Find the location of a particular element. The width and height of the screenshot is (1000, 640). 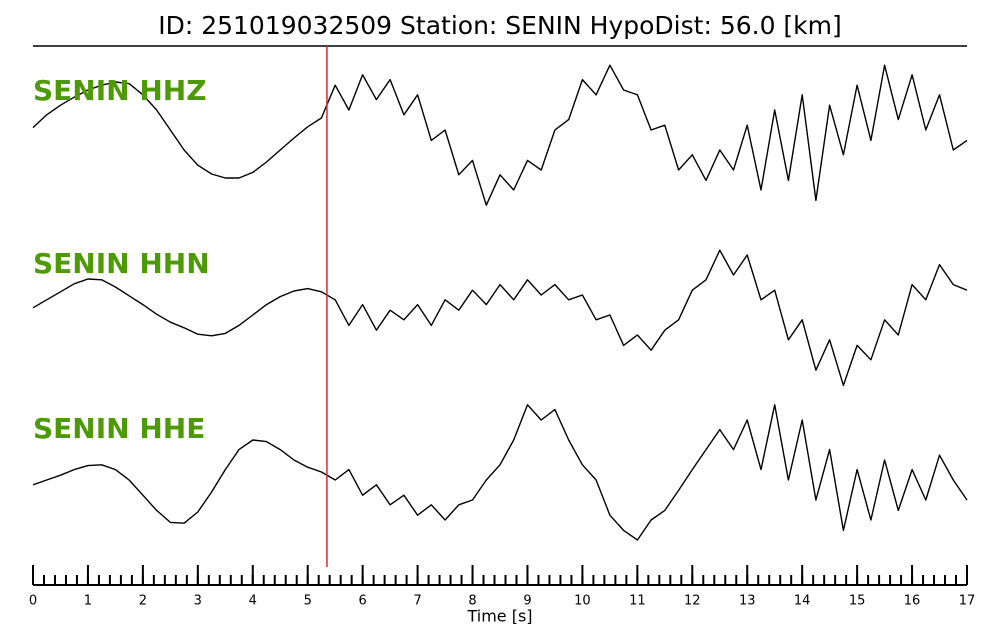

x-tick-label: 5 is located at coordinates (308, 601).